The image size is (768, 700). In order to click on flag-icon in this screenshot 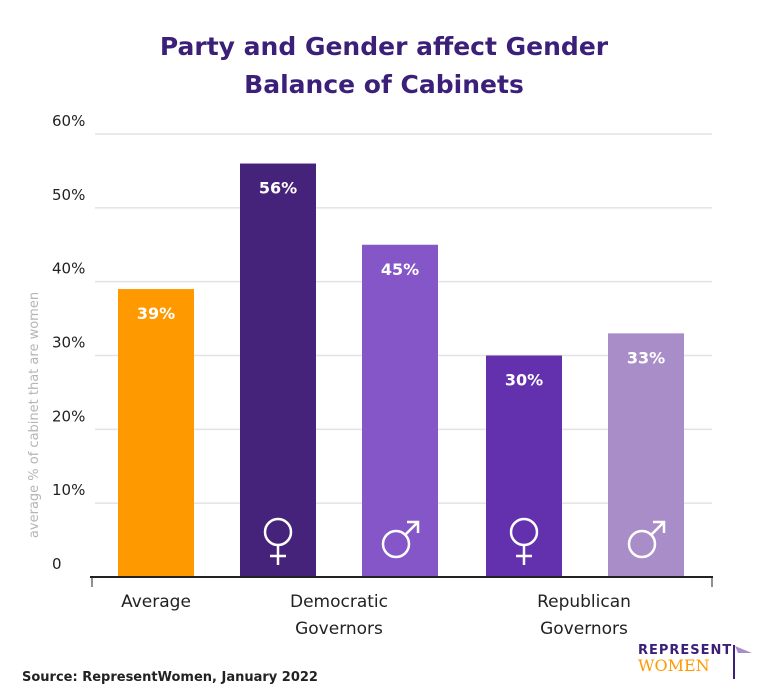, I will do `click(742, 662)`.